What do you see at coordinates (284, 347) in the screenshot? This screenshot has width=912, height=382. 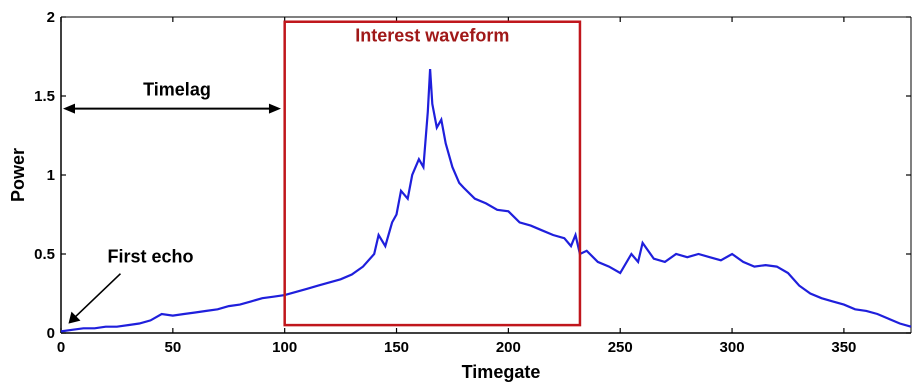 I see `x-tick-label: 100` at bounding box center [284, 347].